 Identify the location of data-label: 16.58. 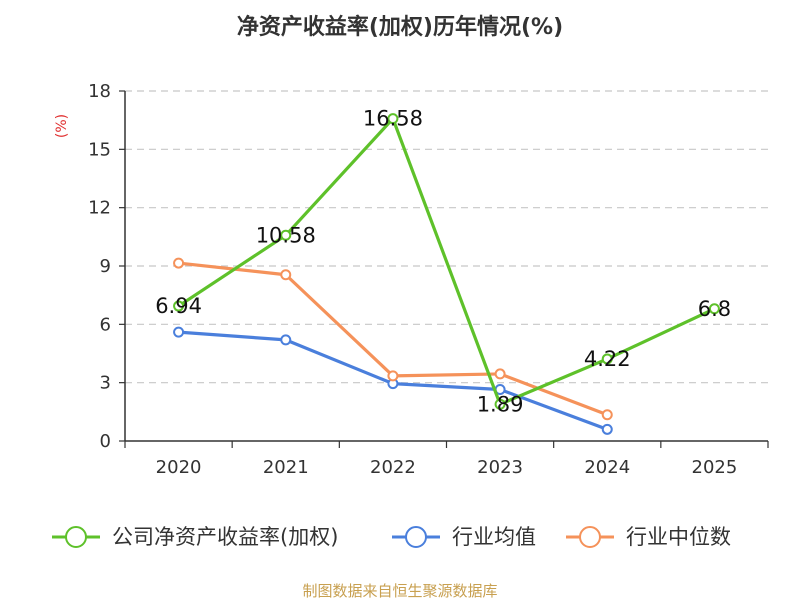
(393, 119).